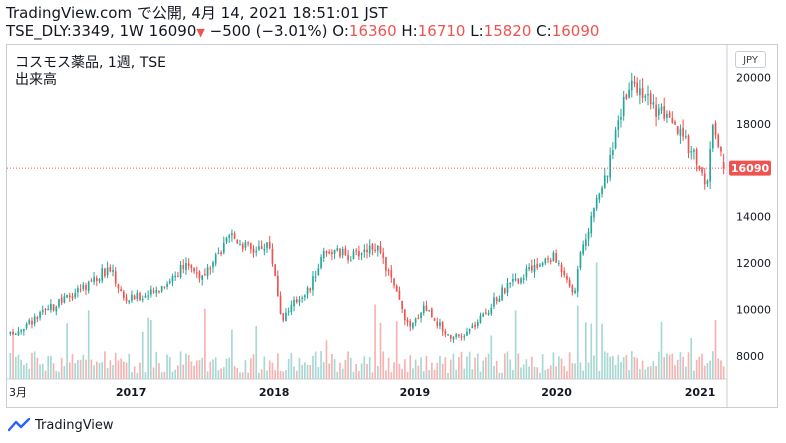  I want to click on x-tick-label: 3月, so click(18, 392).